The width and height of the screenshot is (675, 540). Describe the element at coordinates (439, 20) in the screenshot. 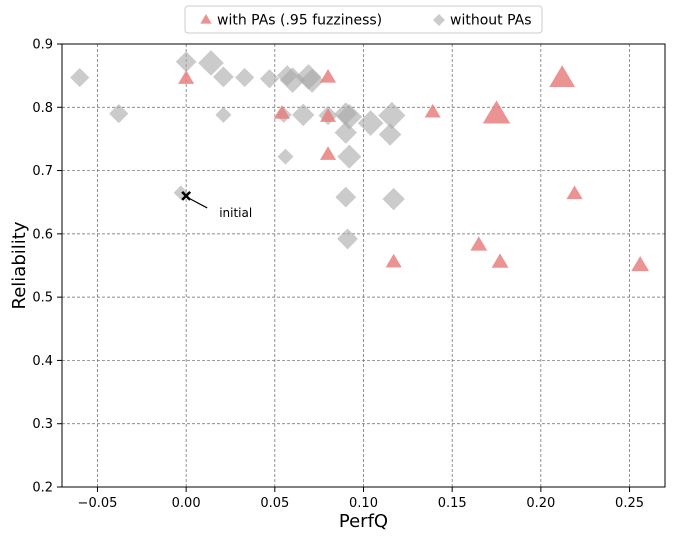

I see `legend-diamond-icon` at that location.